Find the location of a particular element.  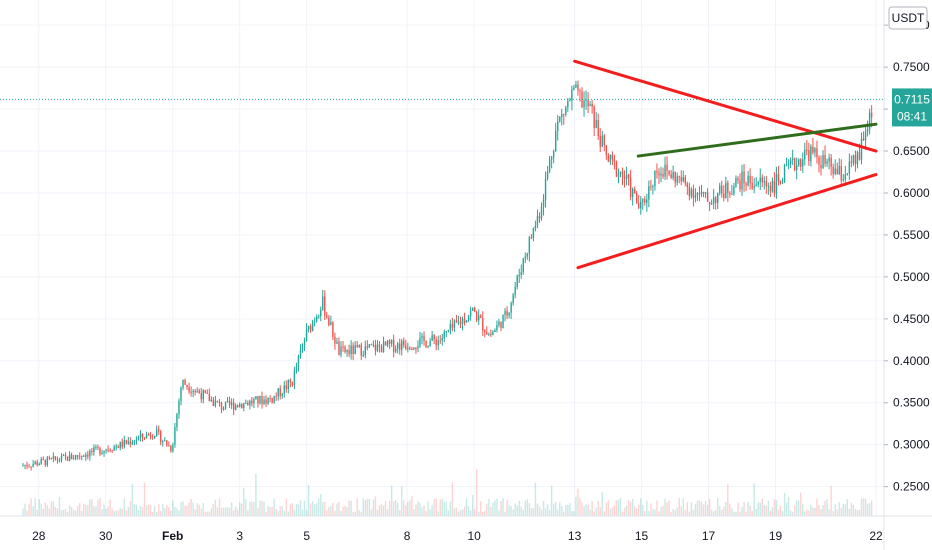

currency-label: USDT is located at coordinates (908, 18).